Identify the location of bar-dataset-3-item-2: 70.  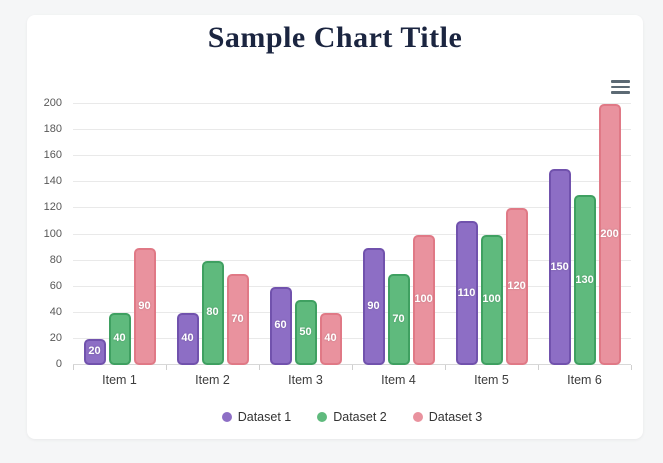
(237, 319).